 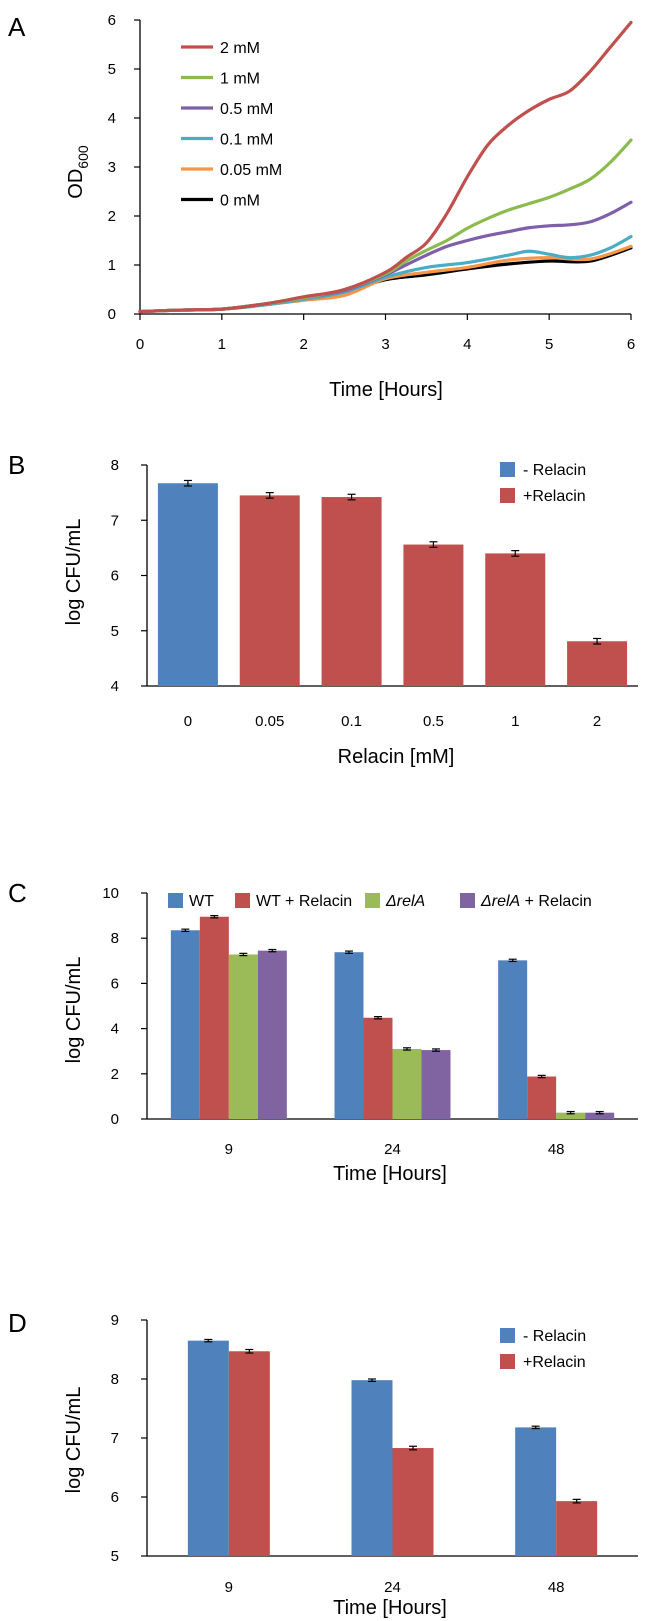 I want to click on panel-c-x-label: Time [Hours], so click(x=390, y=1174).